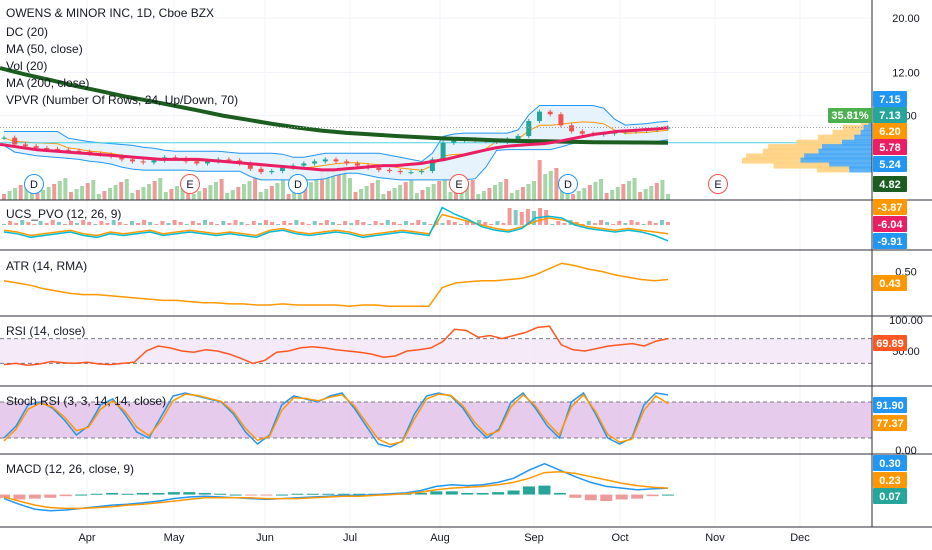 This screenshot has height=550, width=932. What do you see at coordinates (350, 538) in the screenshot?
I see `x-tick-label: Jul` at bounding box center [350, 538].